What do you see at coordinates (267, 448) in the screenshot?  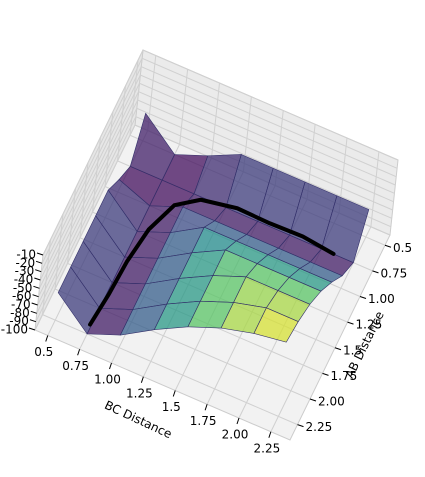 I see `y-tick-label: 2.25` at bounding box center [267, 448].